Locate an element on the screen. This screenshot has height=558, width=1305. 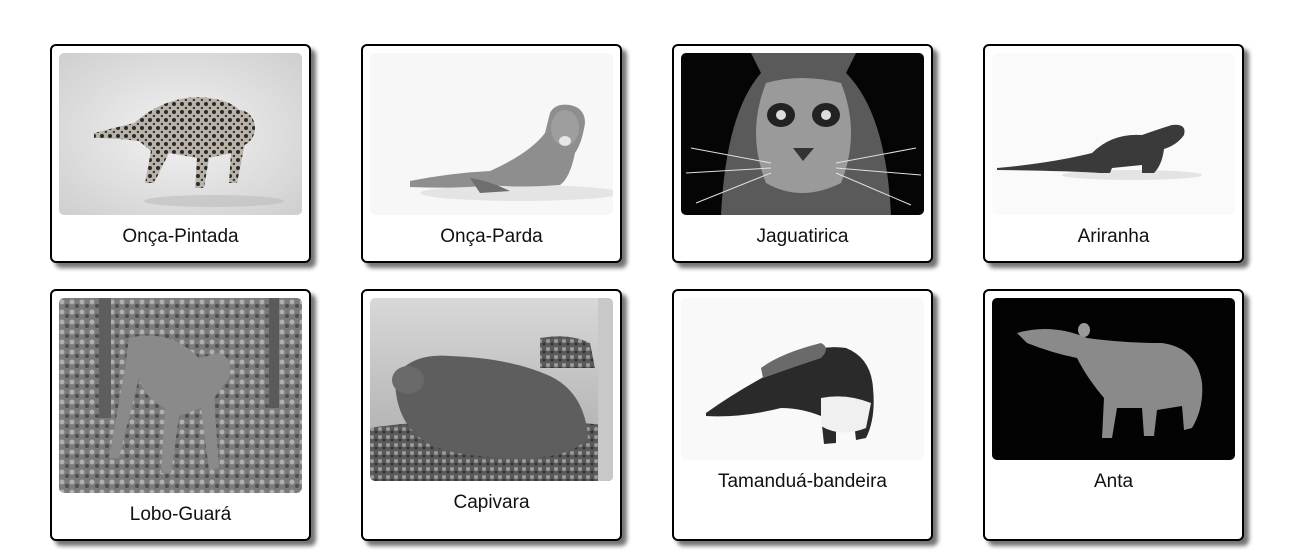
giant-otter-photo is located at coordinates (1113, 134).